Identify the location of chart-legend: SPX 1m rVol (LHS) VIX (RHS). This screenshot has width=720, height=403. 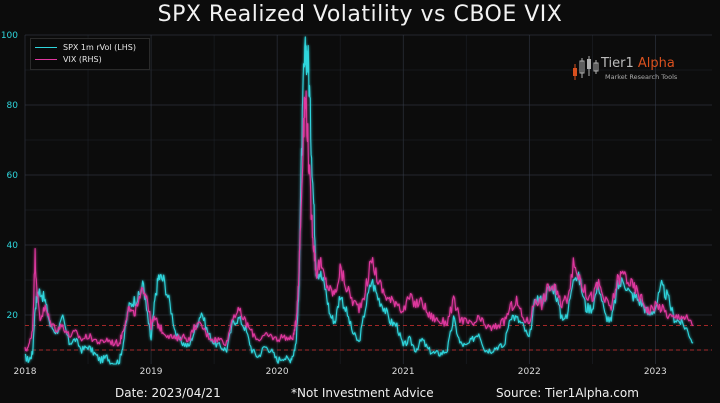
(90, 54).